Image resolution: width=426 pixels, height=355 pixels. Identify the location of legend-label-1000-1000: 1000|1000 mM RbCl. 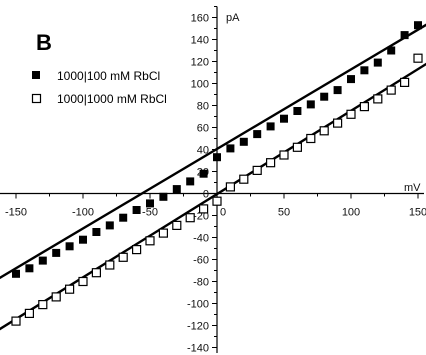
(112, 99).